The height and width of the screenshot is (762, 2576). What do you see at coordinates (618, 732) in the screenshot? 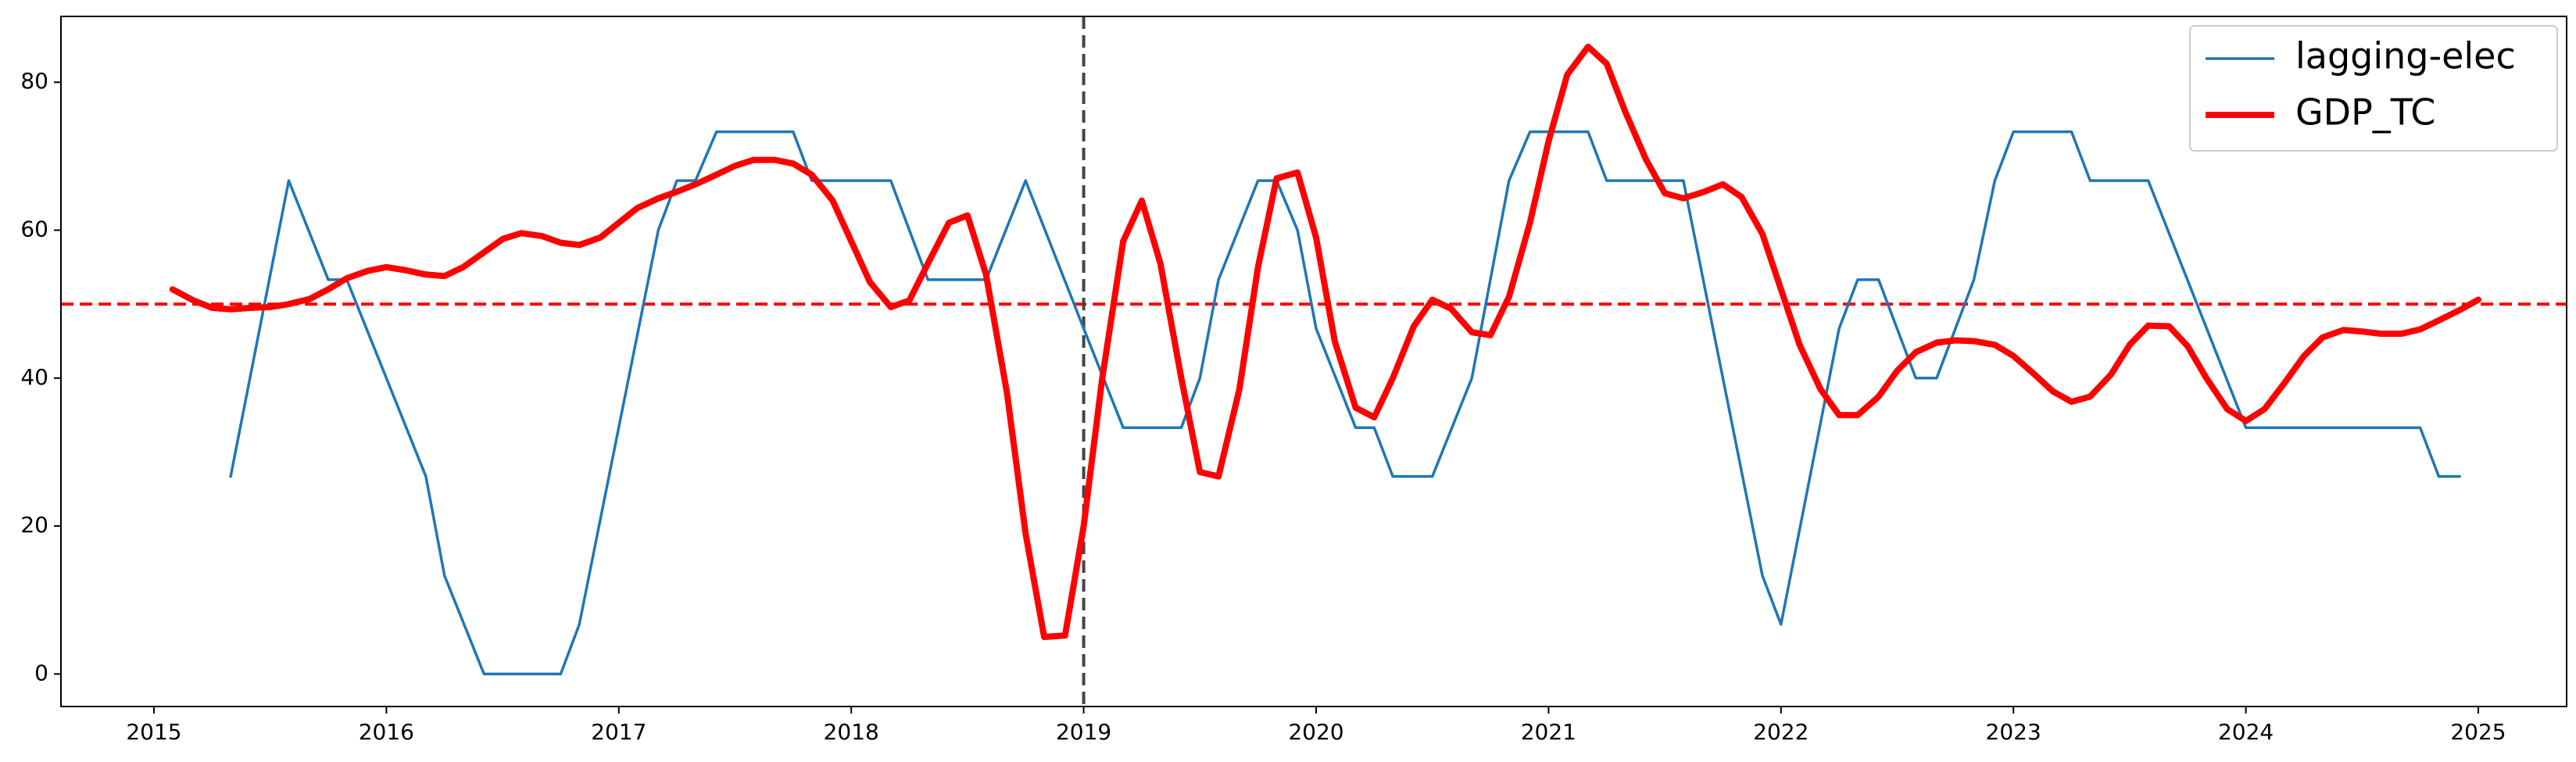
I see `x-tick-label: 2017` at bounding box center [618, 732].